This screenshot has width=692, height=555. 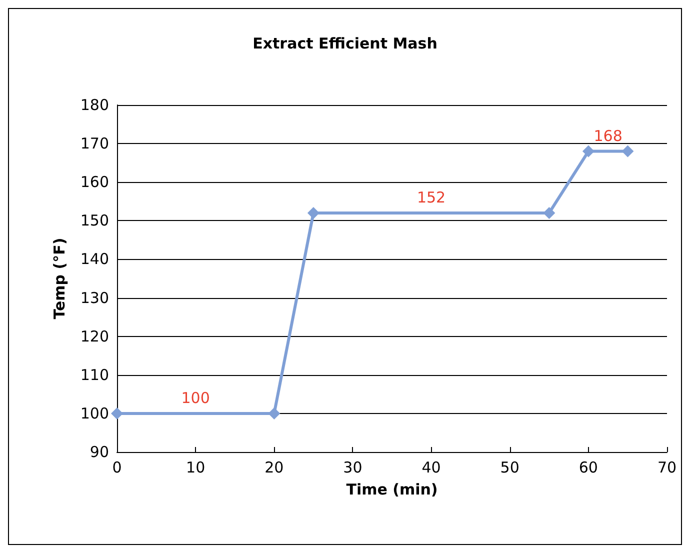 I want to click on y-tick-label: 100, so click(x=94, y=413).